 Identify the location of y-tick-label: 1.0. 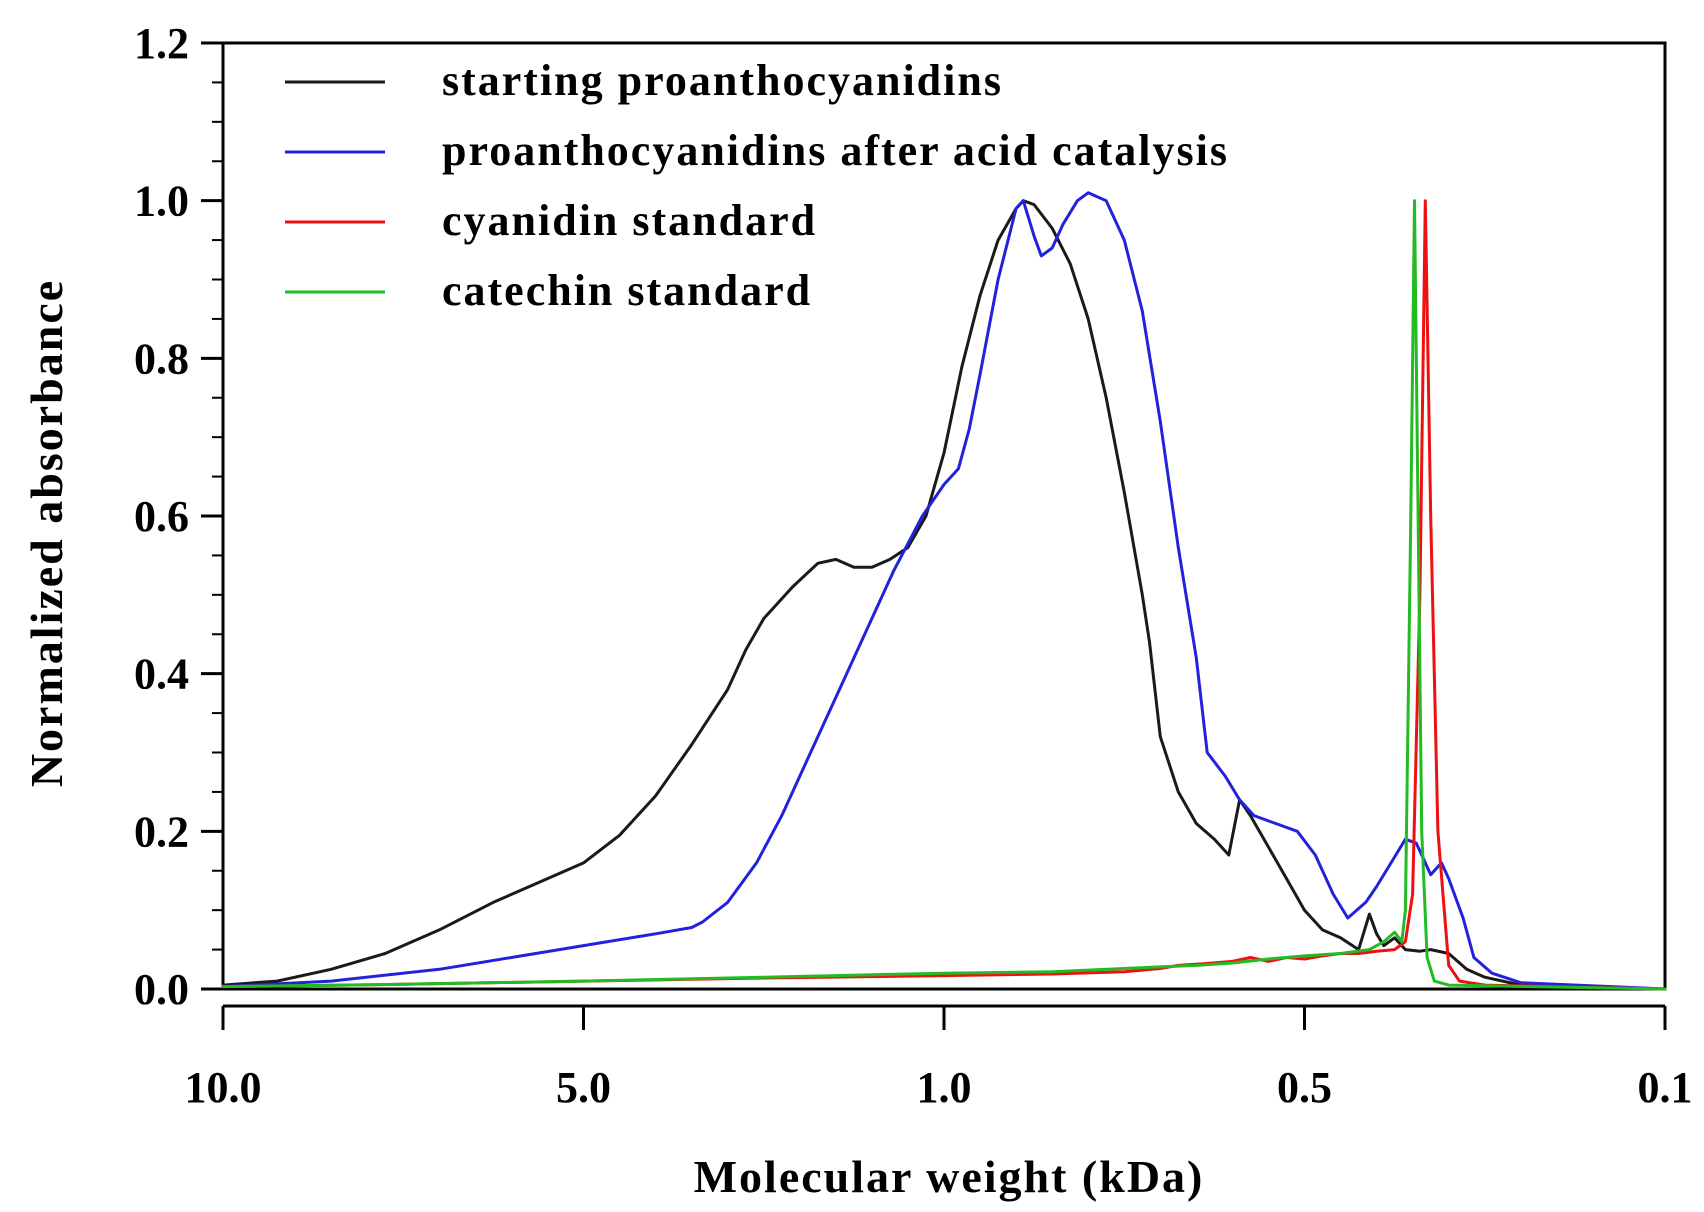
(161, 201).